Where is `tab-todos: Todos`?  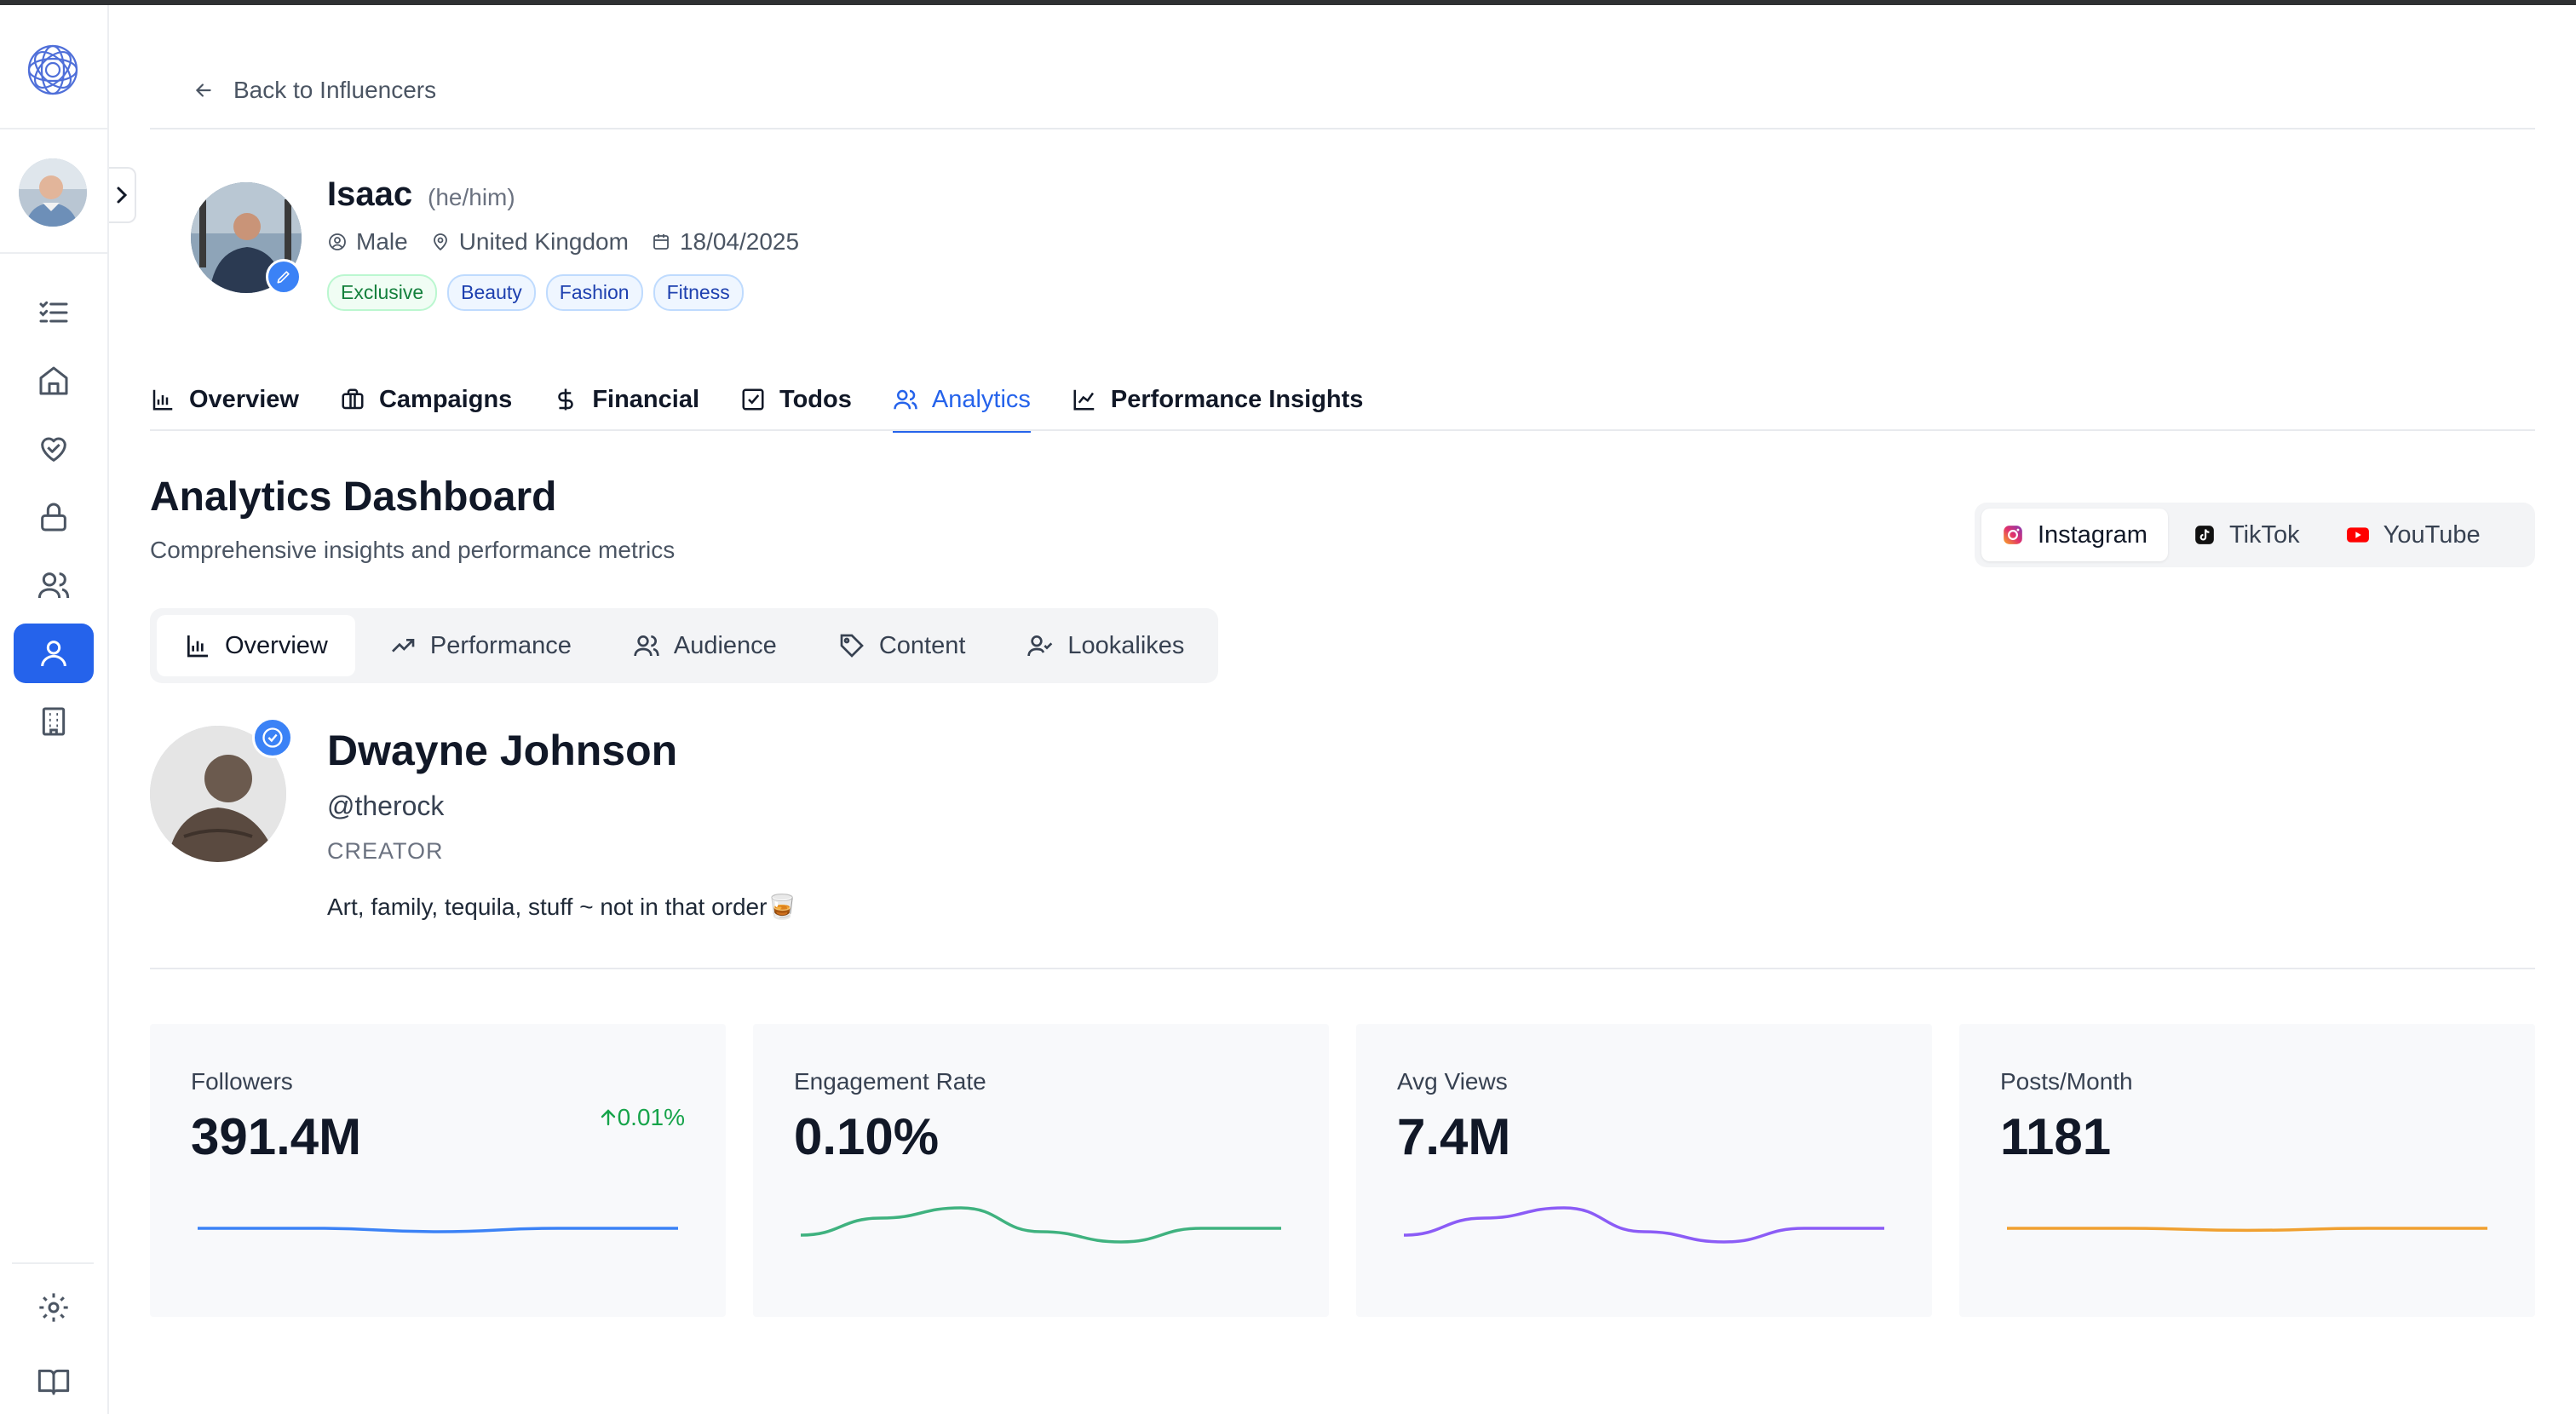
tab-todos: Todos is located at coordinates (796, 399).